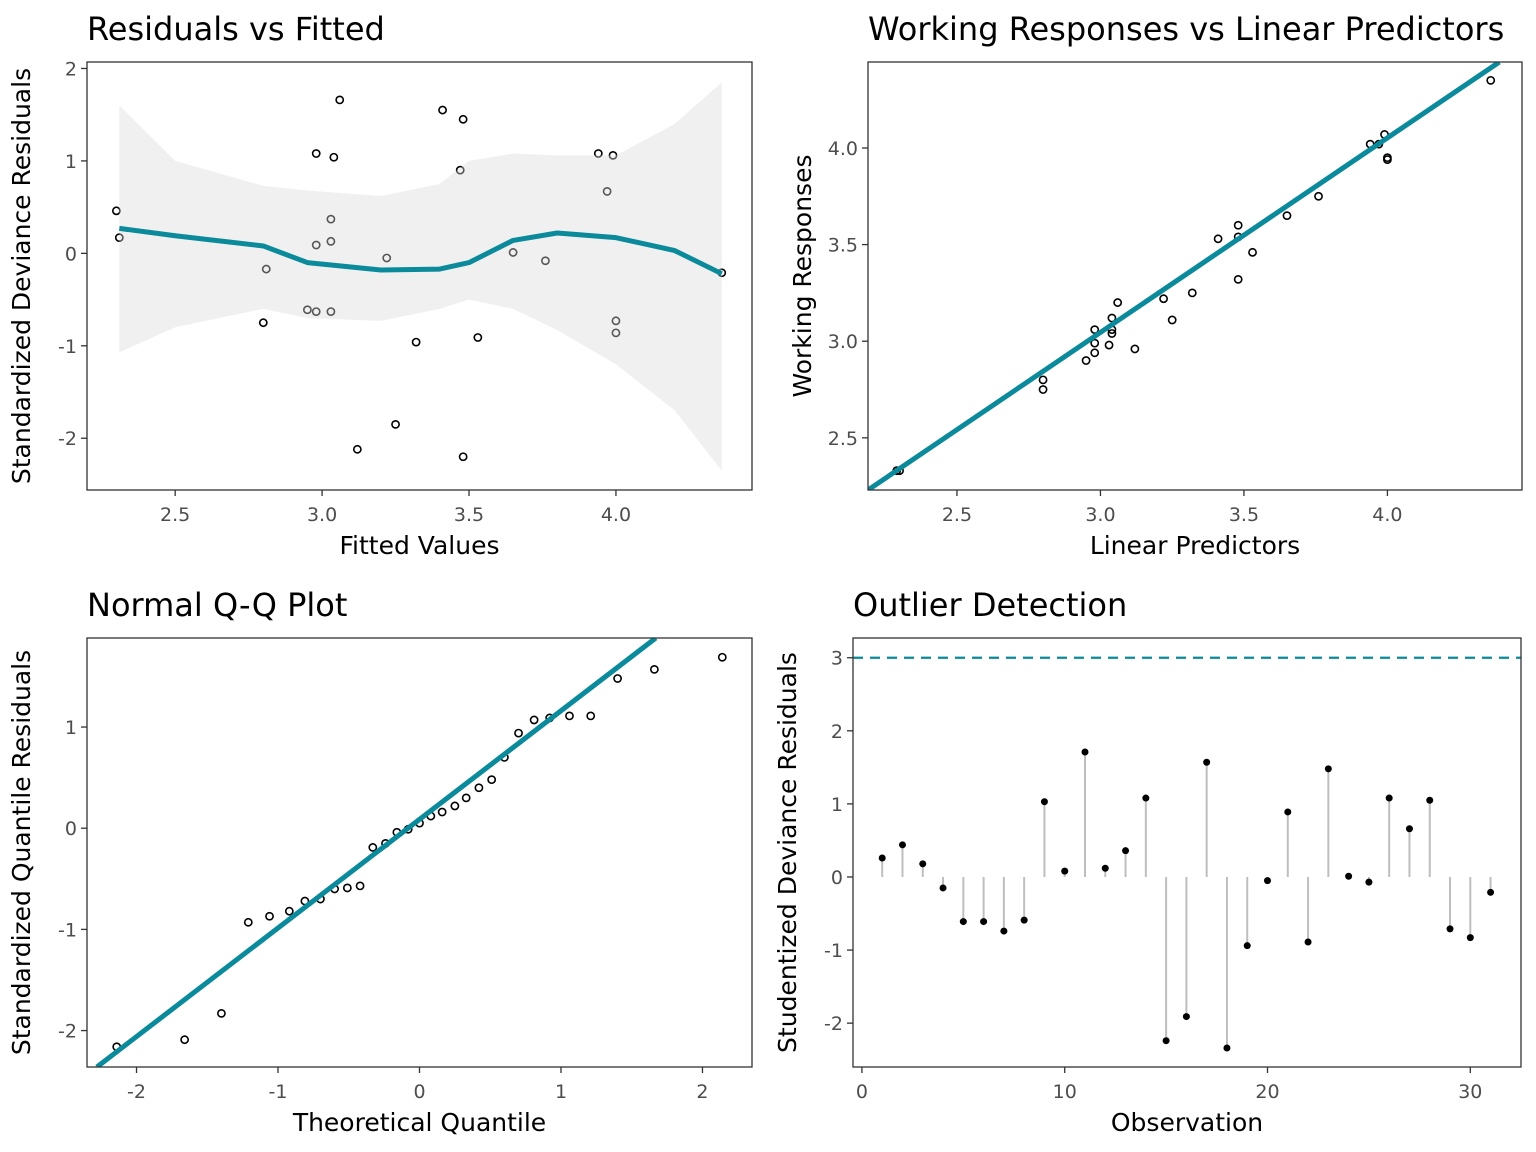  Describe the element at coordinates (1187, 1122) in the screenshot. I see `x-axis-label: Observation` at that location.